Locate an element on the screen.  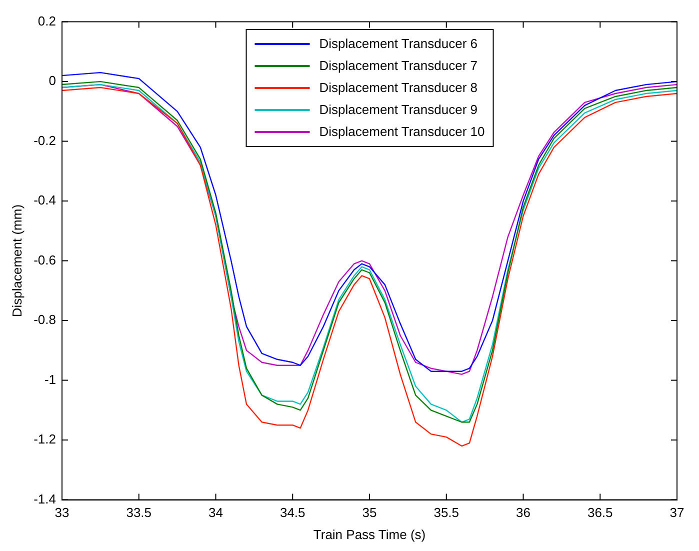
x-tick-label: 37 is located at coordinates (677, 512).